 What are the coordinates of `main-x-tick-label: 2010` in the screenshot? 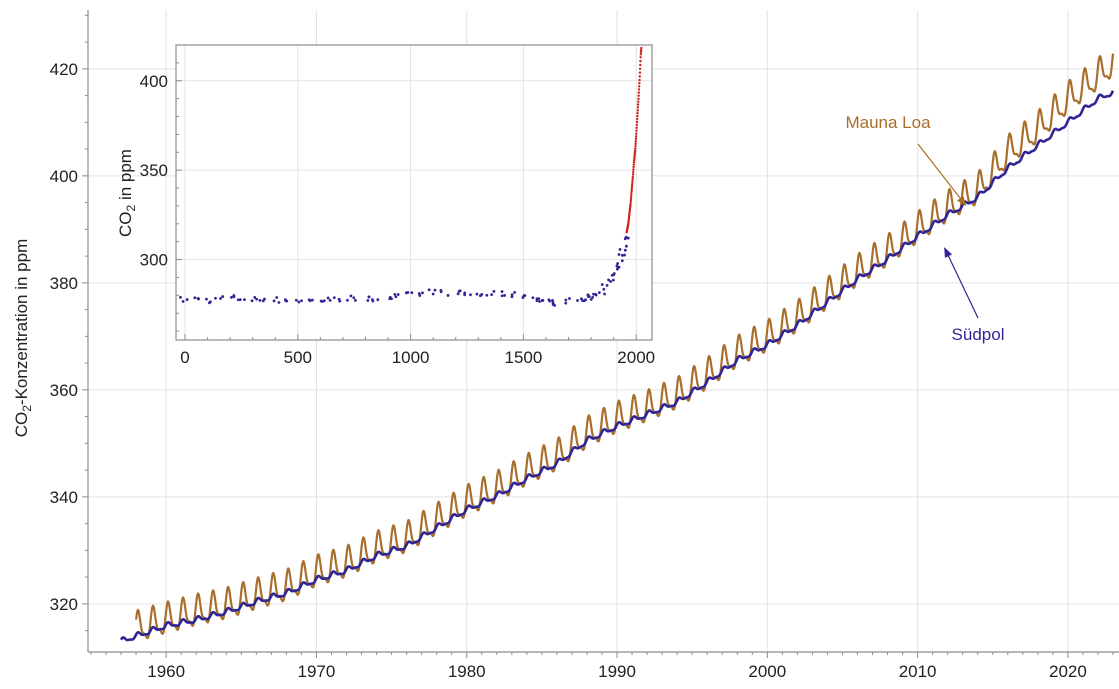 It's located at (918, 671).